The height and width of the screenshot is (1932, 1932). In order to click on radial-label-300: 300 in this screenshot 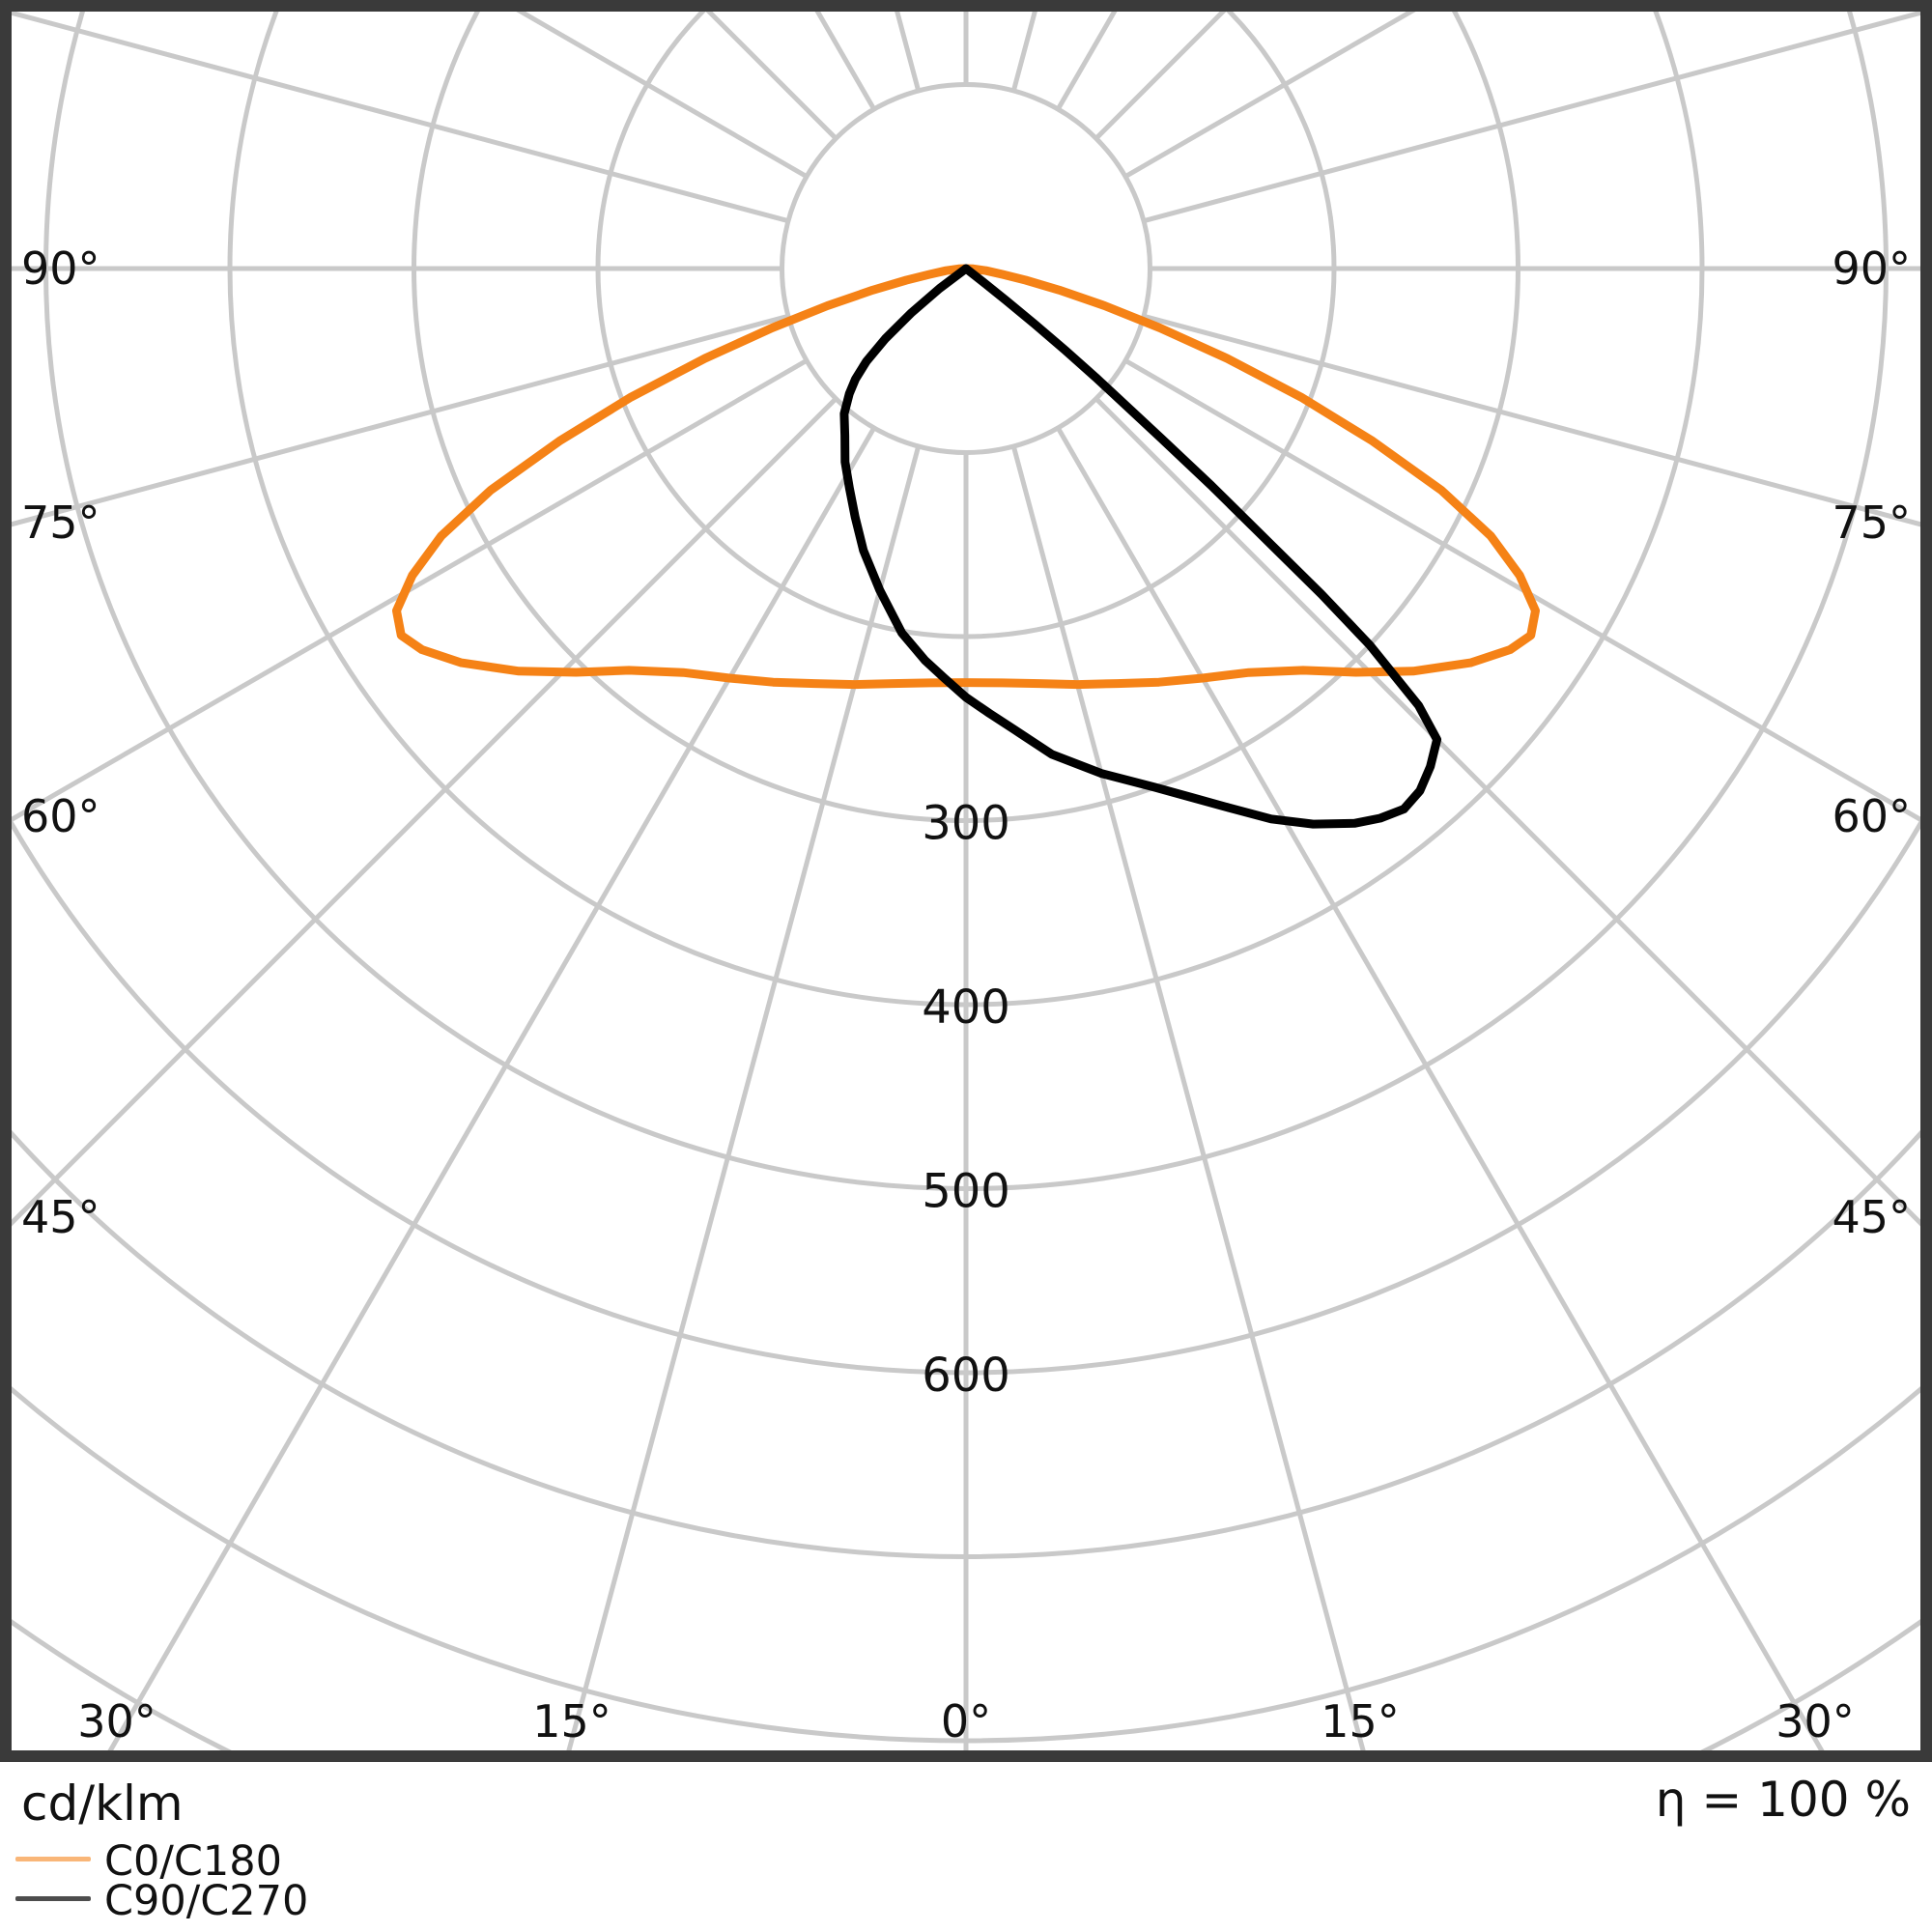, I will do `click(966, 824)`.